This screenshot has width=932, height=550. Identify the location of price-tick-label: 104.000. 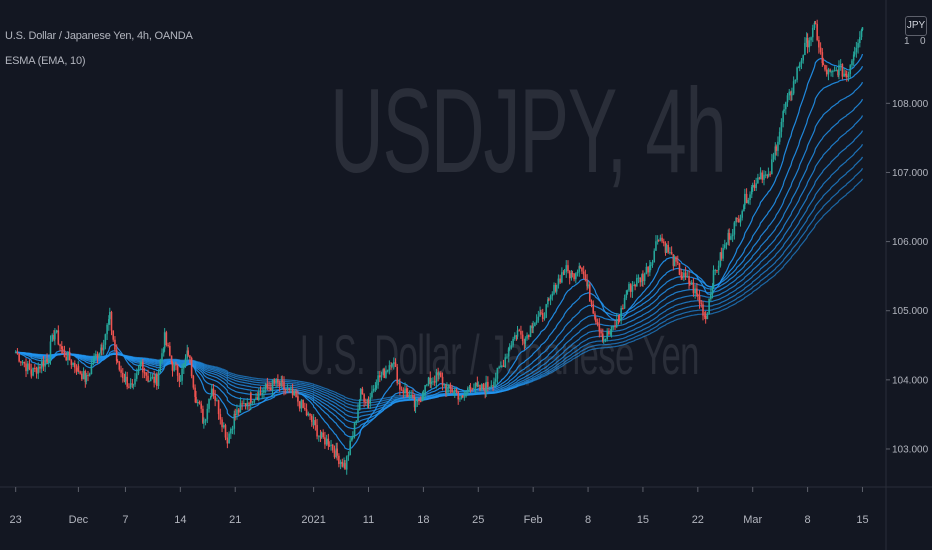
(910, 380).